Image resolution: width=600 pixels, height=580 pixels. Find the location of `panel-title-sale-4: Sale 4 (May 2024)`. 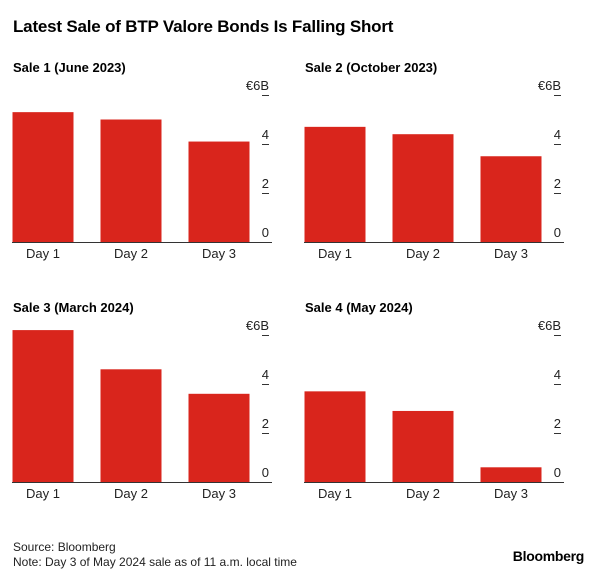

panel-title-sale-4: Sale 4 (May 2024) is located at coordinates (359, 307).